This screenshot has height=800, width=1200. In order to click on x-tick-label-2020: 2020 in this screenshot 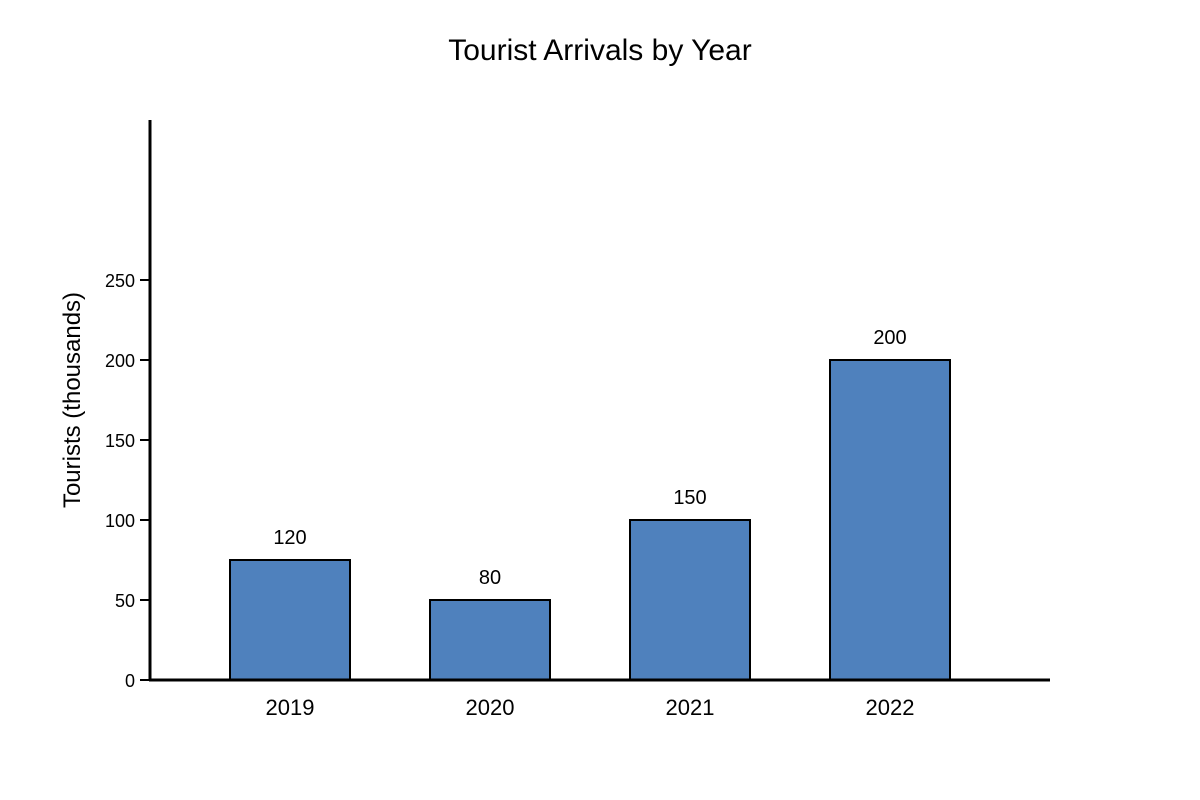, I will do `click(490, 707)`.